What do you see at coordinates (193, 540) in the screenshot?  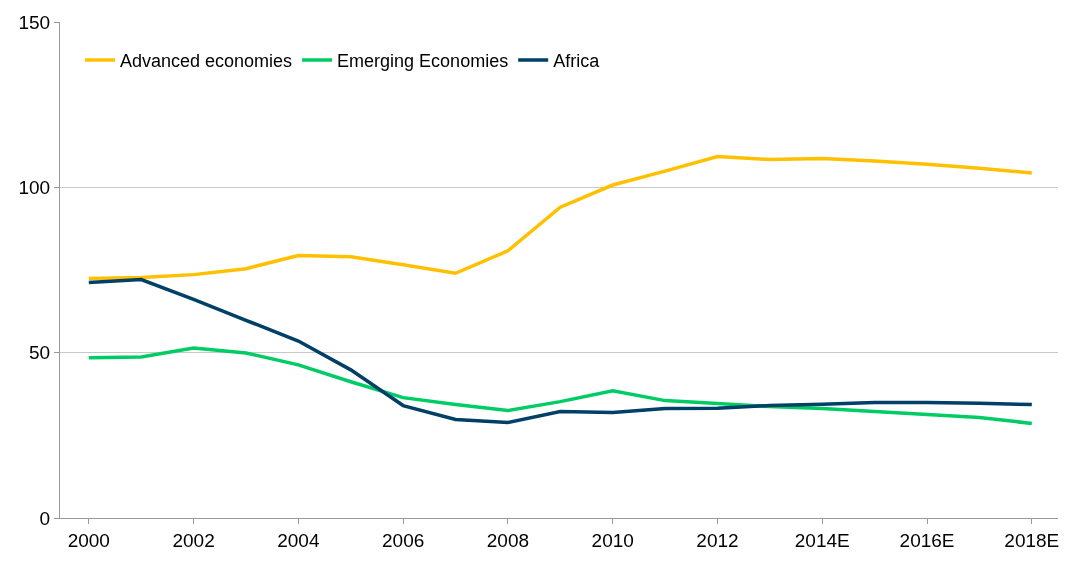 I see `x-tick-label: 2002` at bounding box center [193, 540].